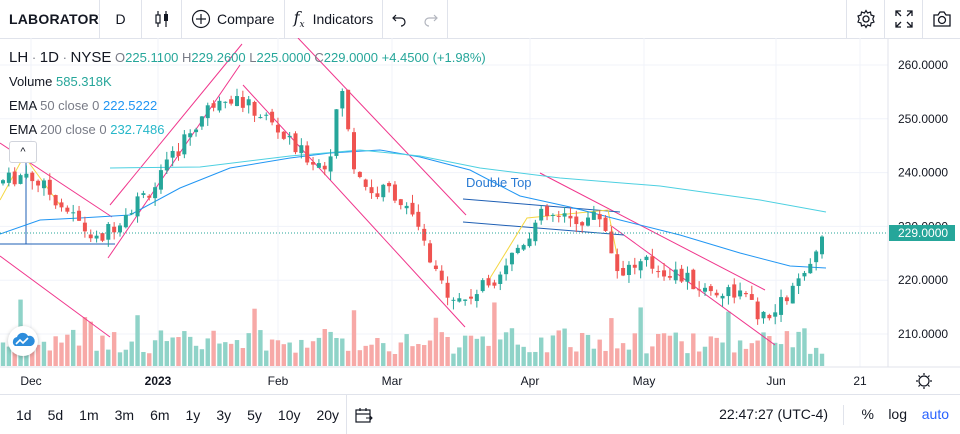 This screenshot has width=960, height=434. What do you see at coordinates (55, 414) in the screenshot?
I see `range-button-5d: 5d` at bounding box center [55, 414].